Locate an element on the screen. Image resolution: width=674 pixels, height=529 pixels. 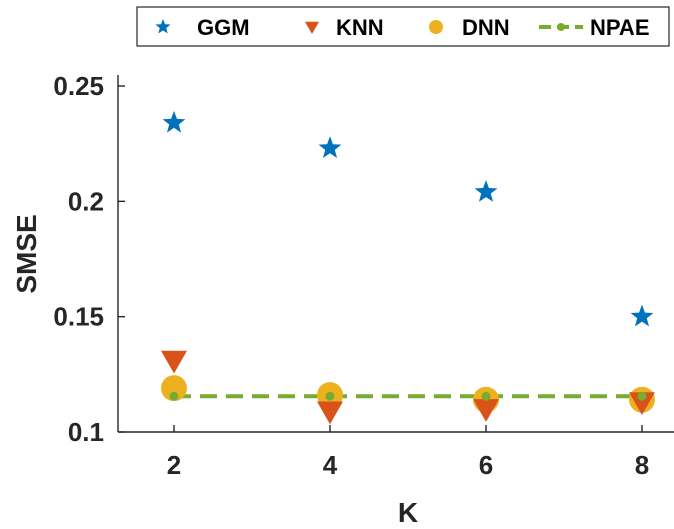
y-tick-label: 0.2 is located at coordinates (86, 201).